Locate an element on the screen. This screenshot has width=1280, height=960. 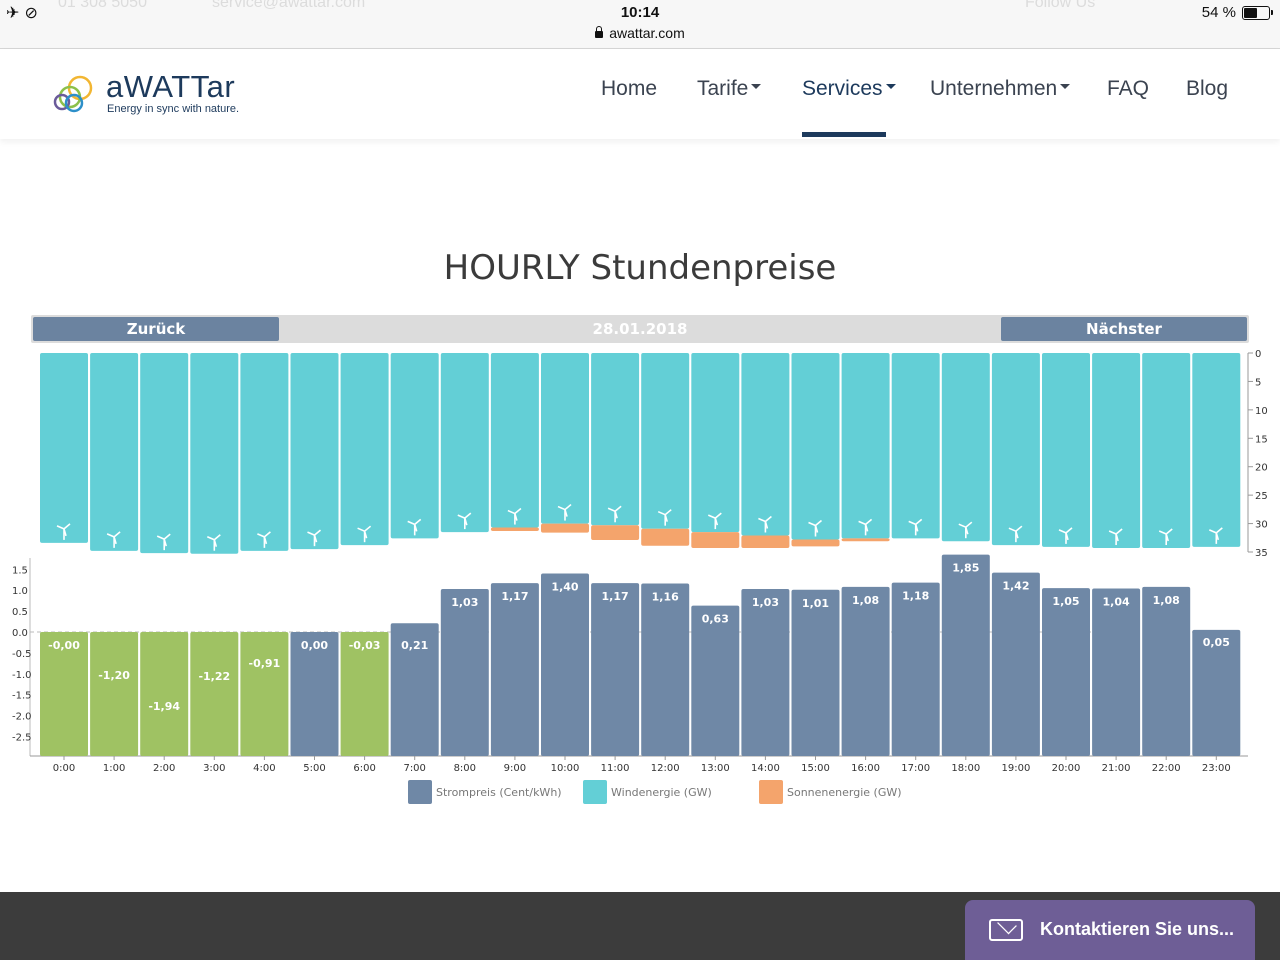
x-axis-tick-label: 21:00 is located at coordinates (1116, 768).